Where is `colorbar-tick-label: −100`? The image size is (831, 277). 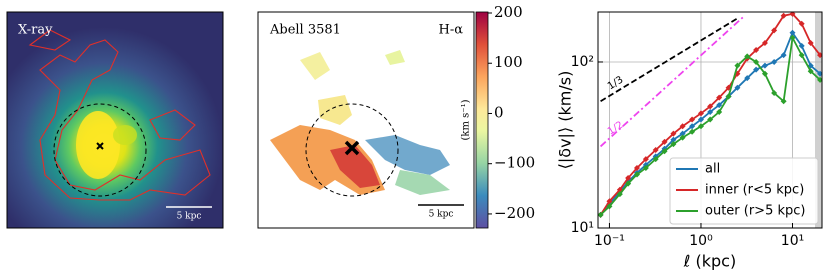 colorbar-tick-label: −100 is located at coordinates (514, 163).